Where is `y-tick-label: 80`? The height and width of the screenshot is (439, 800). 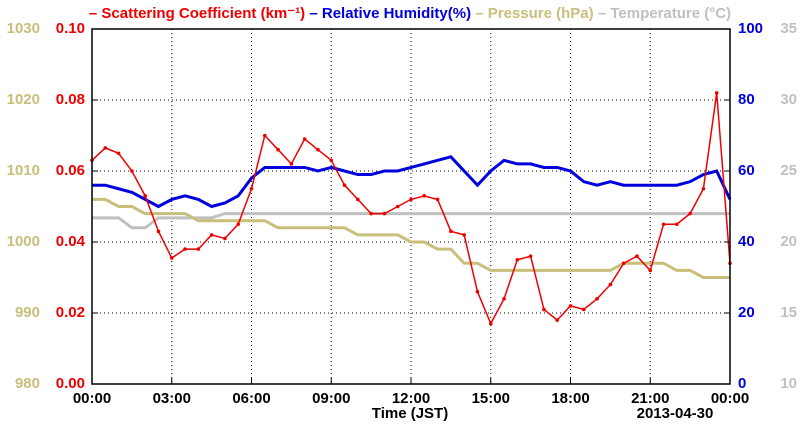
y-tick-label: 80 is located at coordinates (746, 99).